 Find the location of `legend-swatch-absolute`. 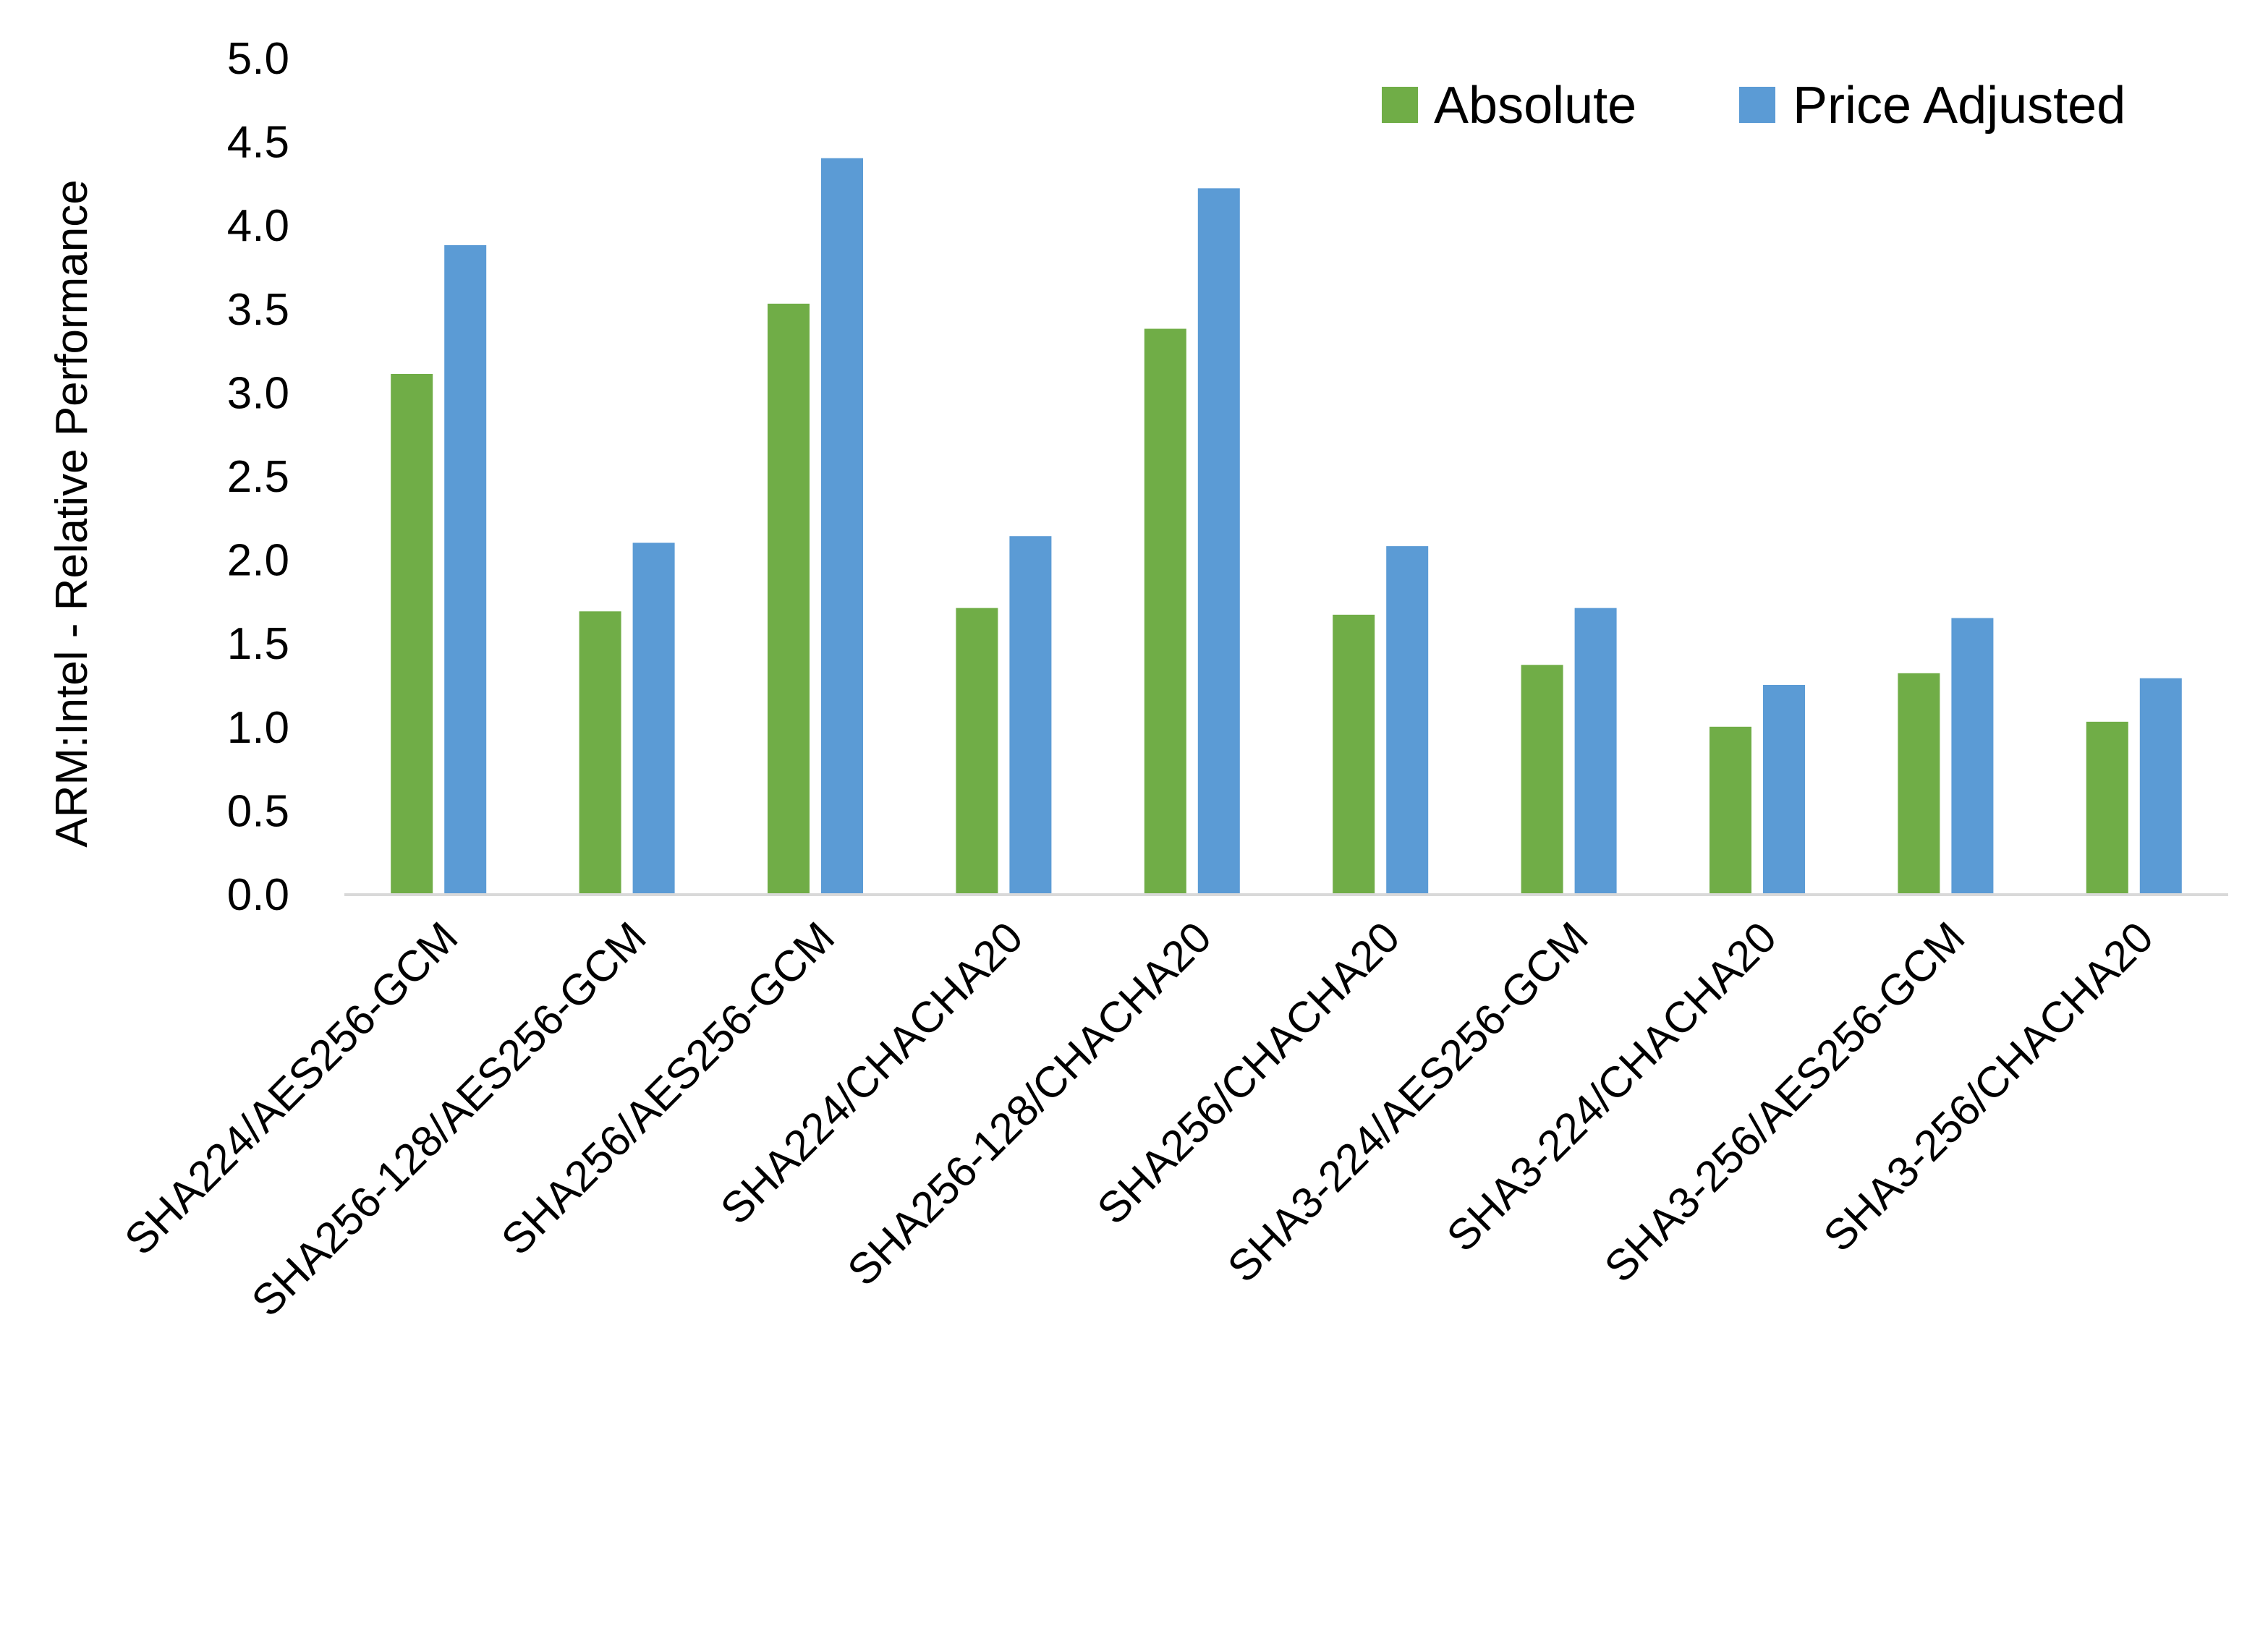

legend-swatch-absolute is located at coordinates (1400, 105).